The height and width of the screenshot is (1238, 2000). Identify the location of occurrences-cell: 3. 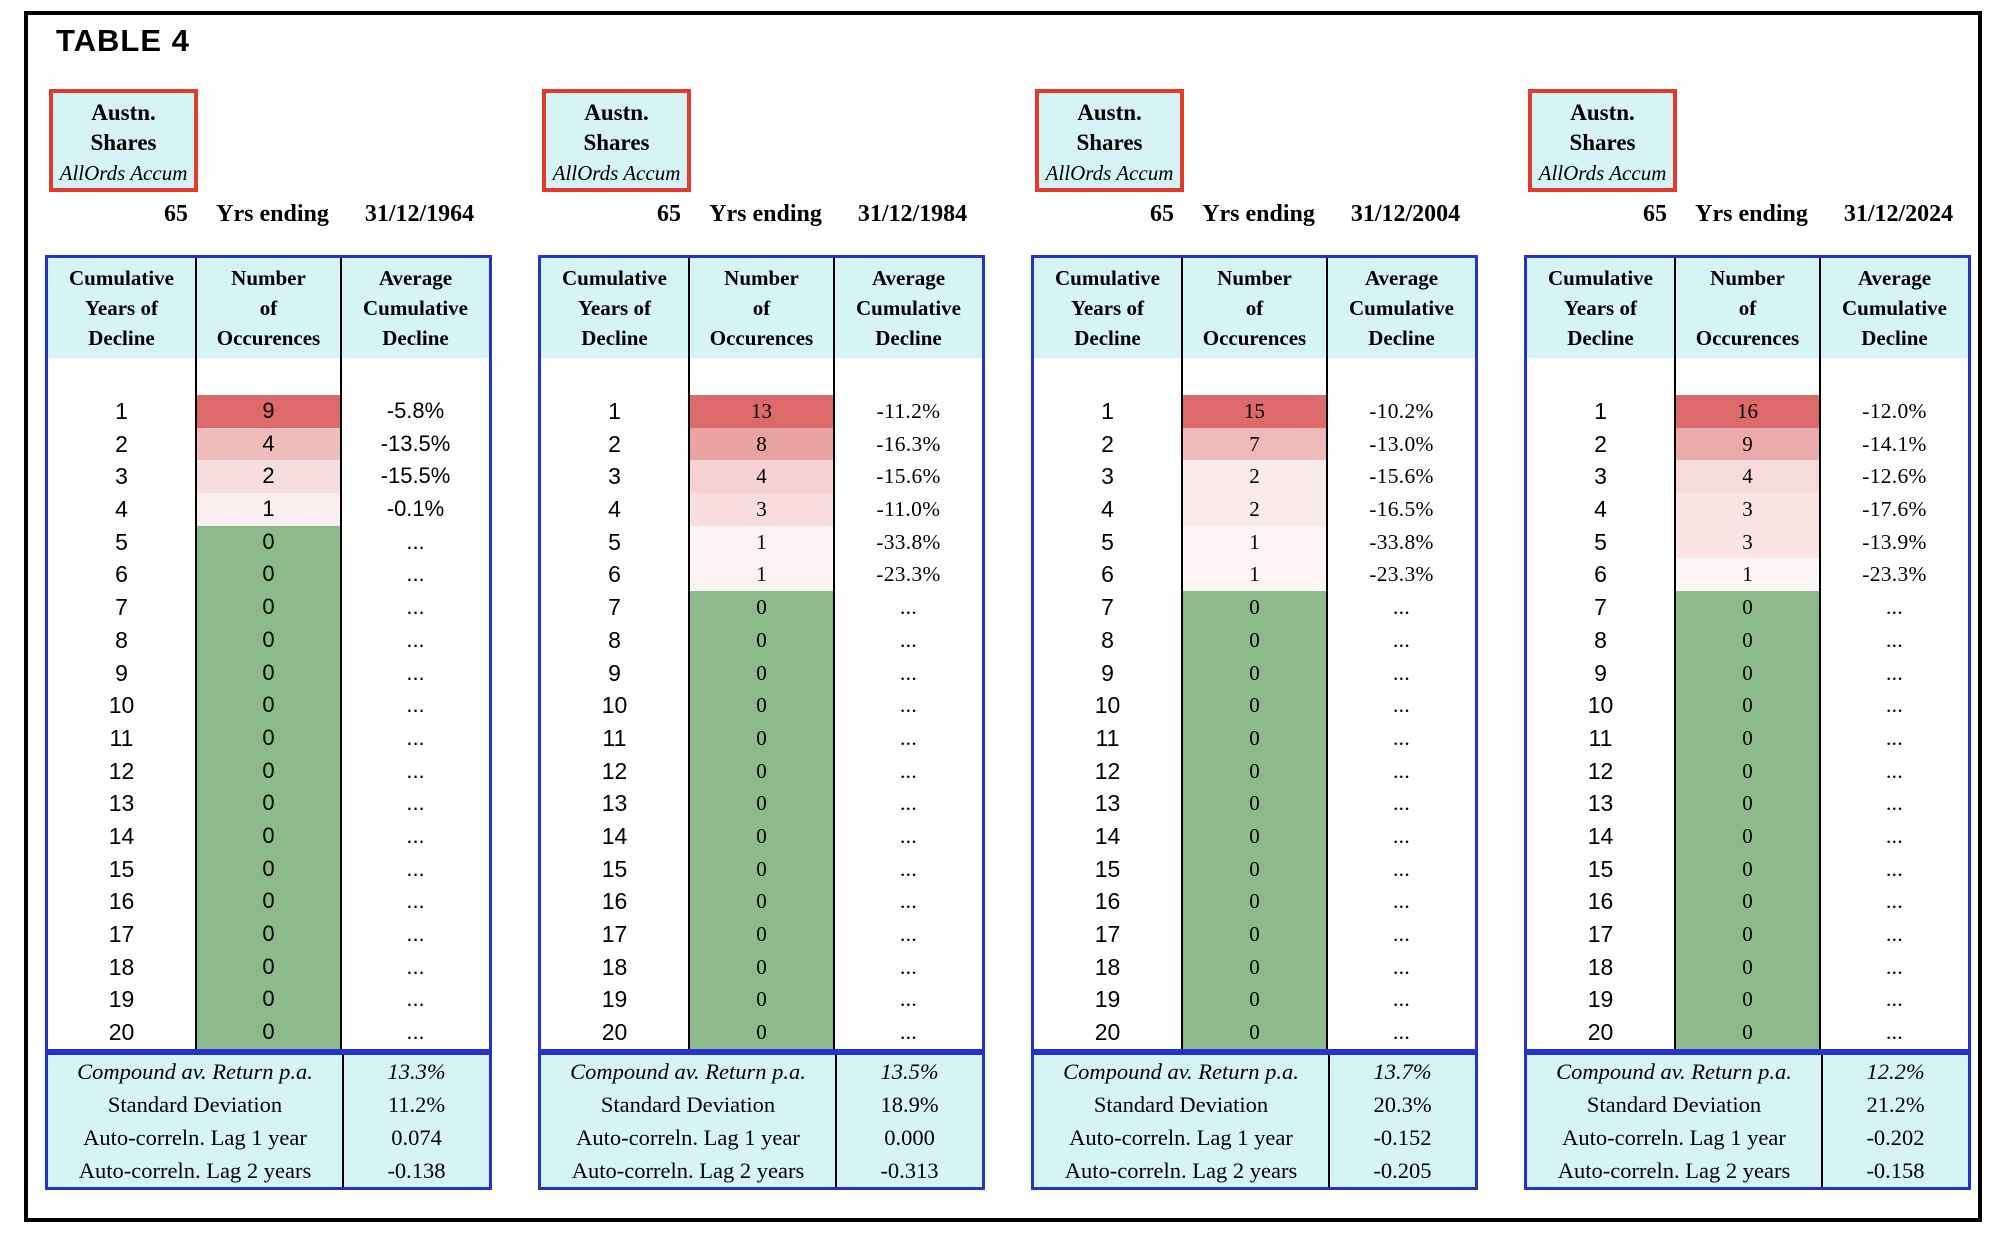
(761, 509).